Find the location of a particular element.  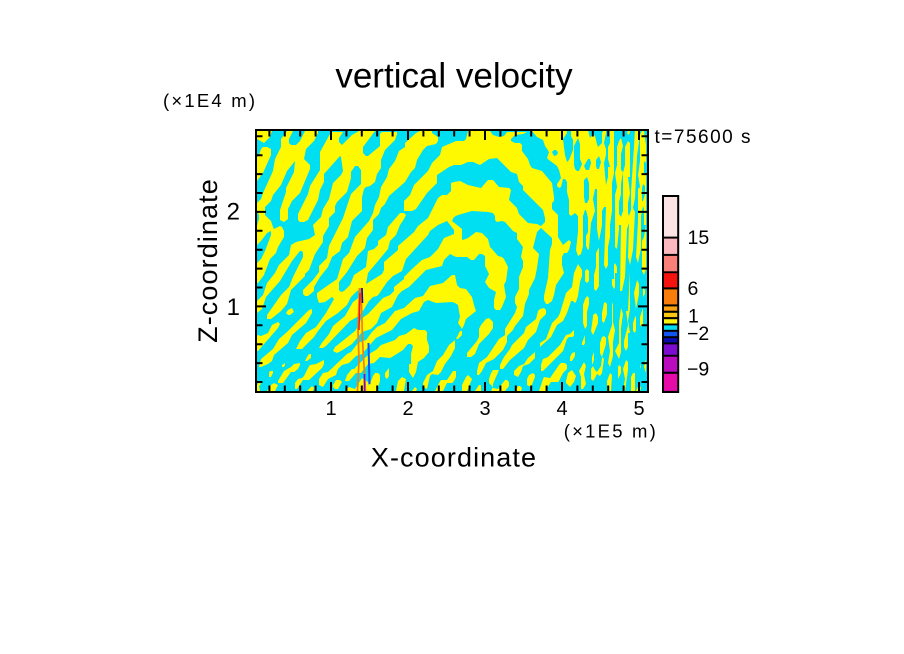

svg-text: 15 is located at coordinates (699, 238).